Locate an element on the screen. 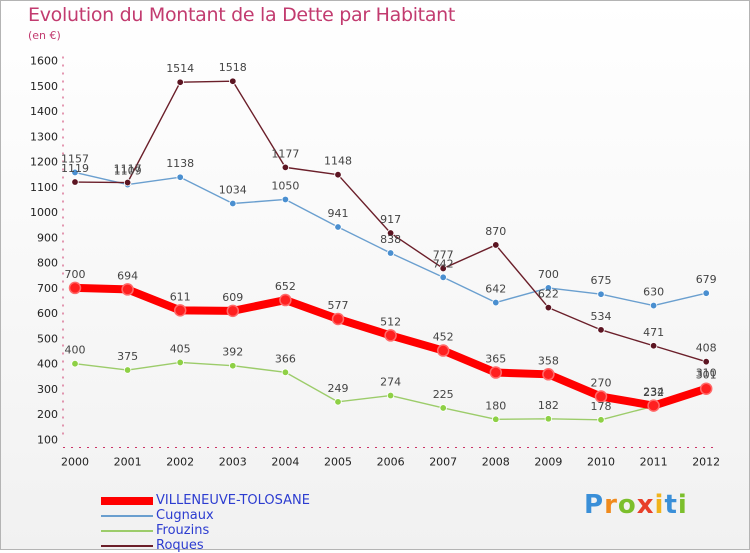 The height and width of the screenshot is (553, 750). data-label: 358 is located at coordinates (548, 360).